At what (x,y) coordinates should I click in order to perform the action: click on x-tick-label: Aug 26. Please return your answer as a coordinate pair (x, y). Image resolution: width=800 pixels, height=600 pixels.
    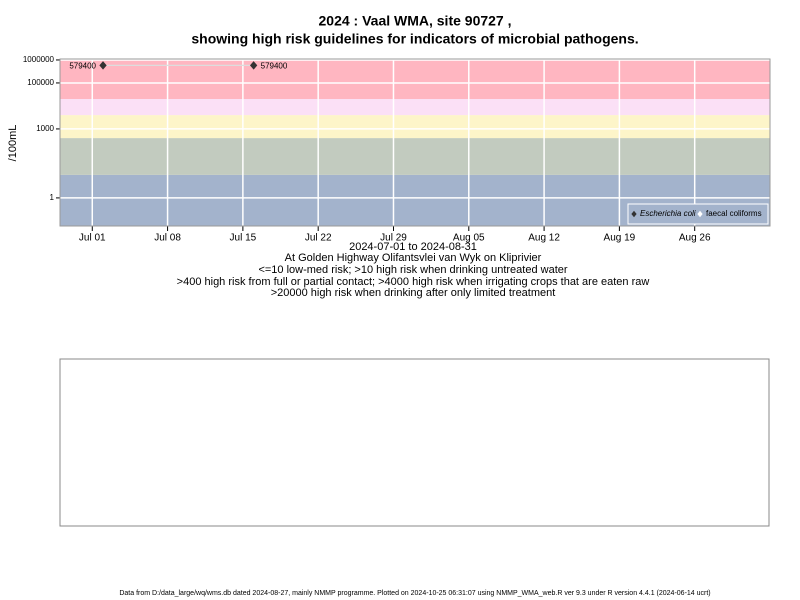
    Looking at the image, I should click on (695, 238).